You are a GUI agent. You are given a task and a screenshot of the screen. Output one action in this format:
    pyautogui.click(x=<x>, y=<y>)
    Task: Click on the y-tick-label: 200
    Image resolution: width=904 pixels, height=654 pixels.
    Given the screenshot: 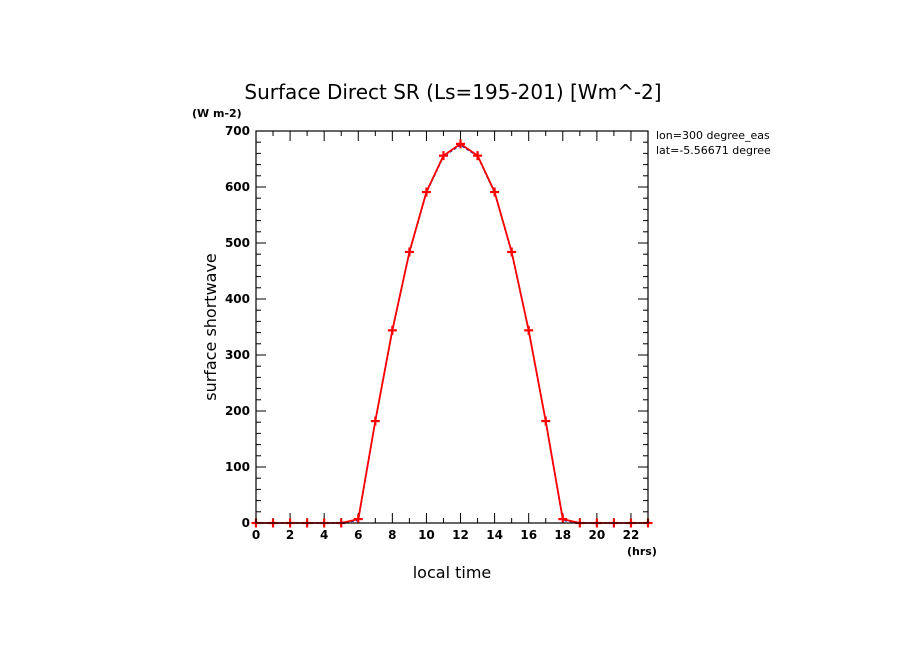 What is the action you would take?
    pyautogui.click(x=237, y=411)
    